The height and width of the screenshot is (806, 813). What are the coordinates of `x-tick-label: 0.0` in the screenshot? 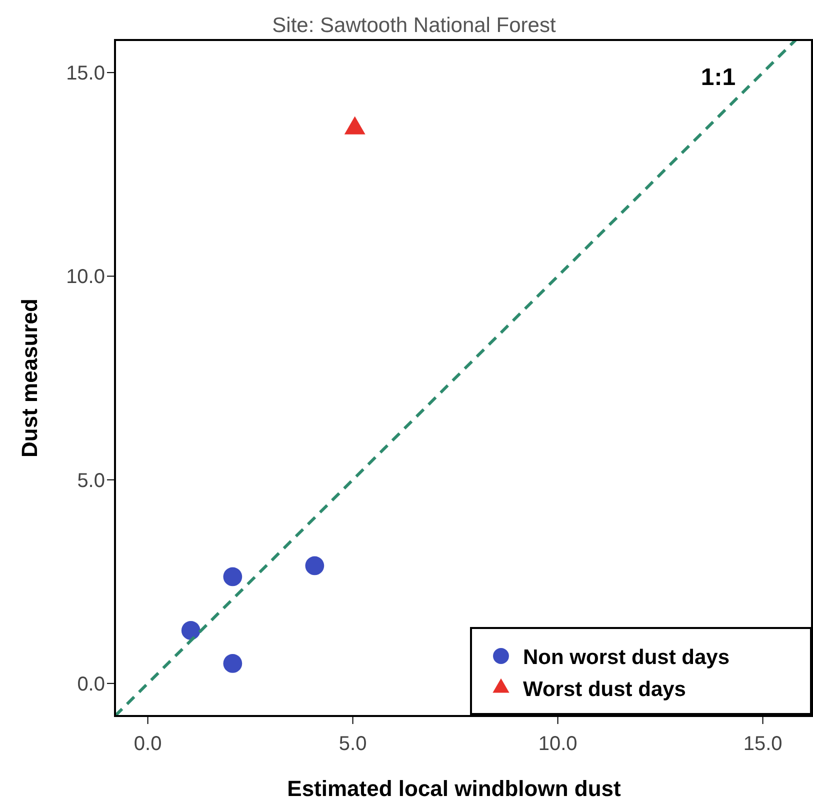 It's located at (148, 744).